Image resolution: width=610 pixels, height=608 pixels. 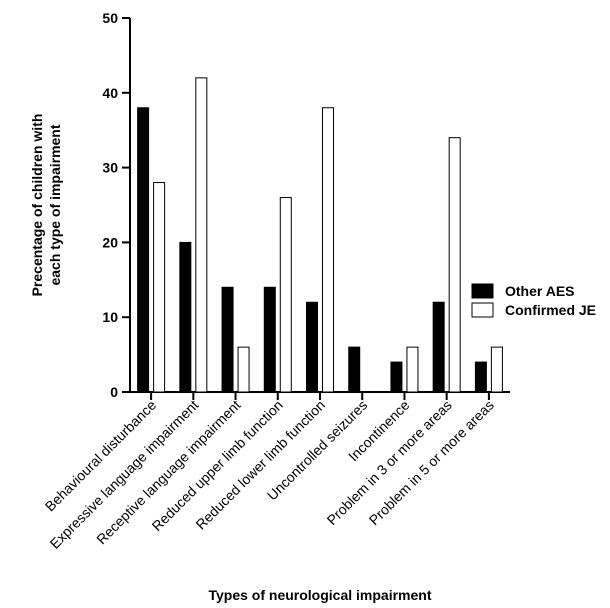 What do you see at coordinates (110, 18) in the screenshot?
I see `y-tick-label: 50` at bounding box center [110, 18].